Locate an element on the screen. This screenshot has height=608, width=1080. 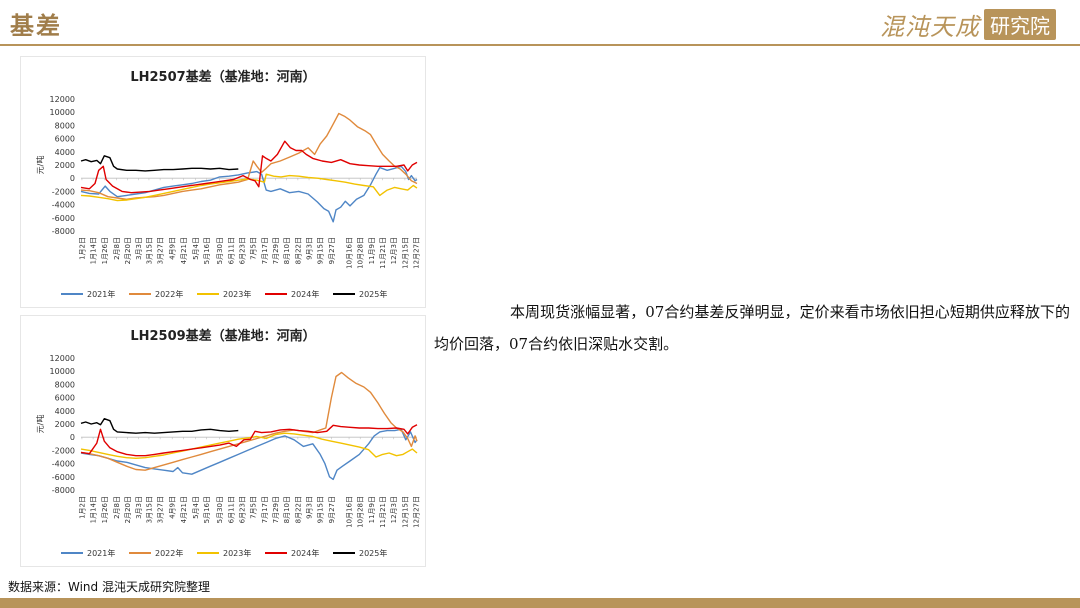
x-tick-label: 12月15日 is located at coordinates (405, 512).